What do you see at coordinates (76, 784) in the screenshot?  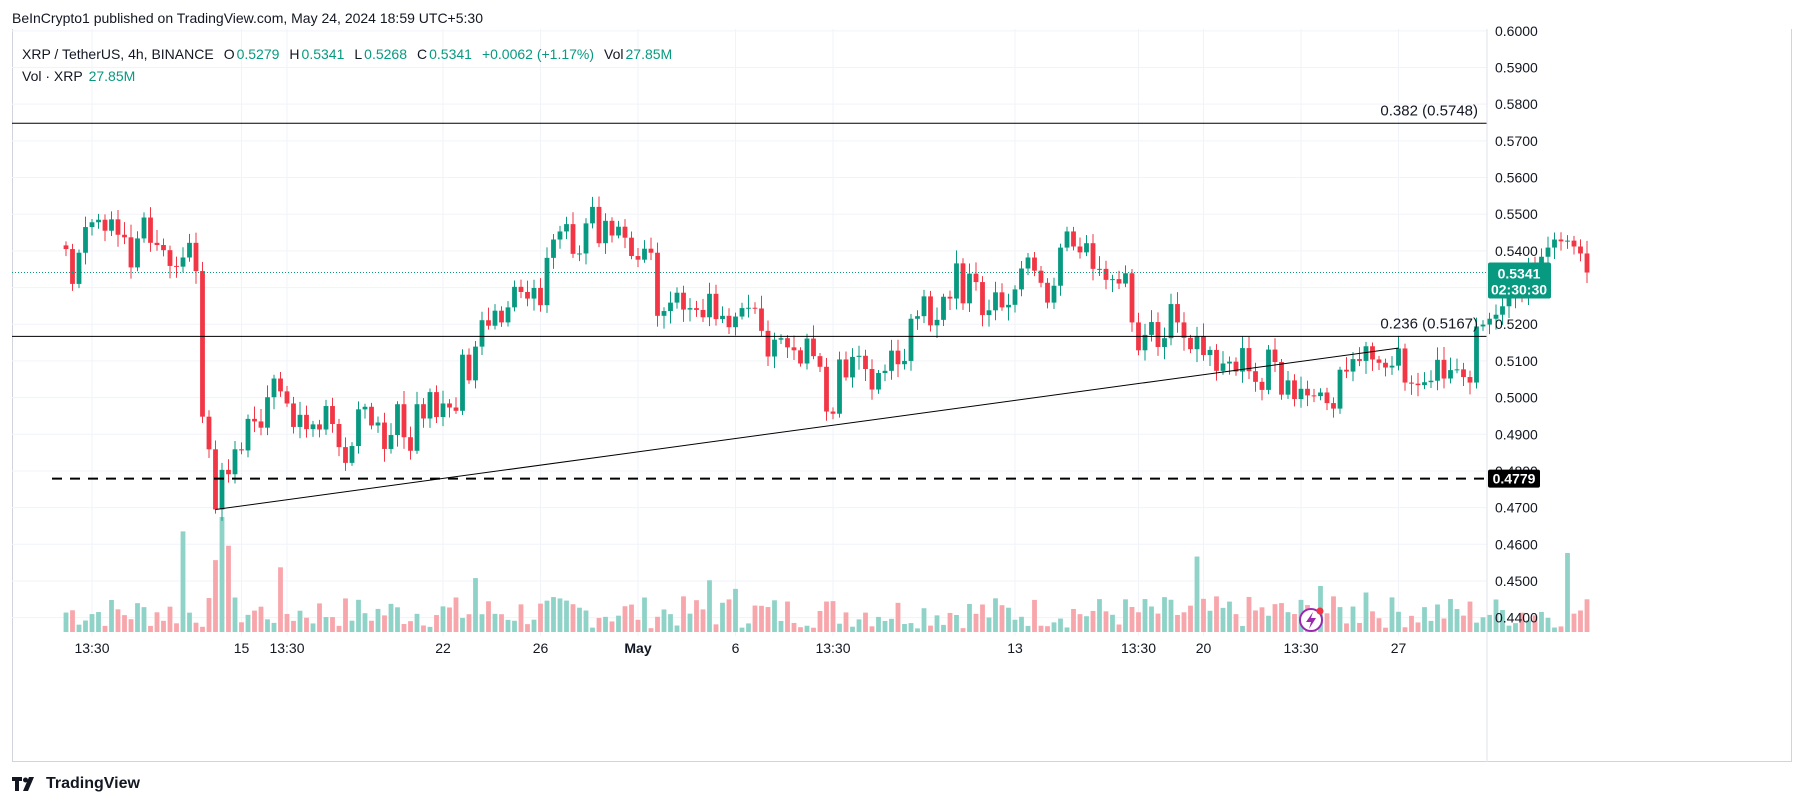 I see `tradingview-logo: TradingView` at bounding box center [76, 784].